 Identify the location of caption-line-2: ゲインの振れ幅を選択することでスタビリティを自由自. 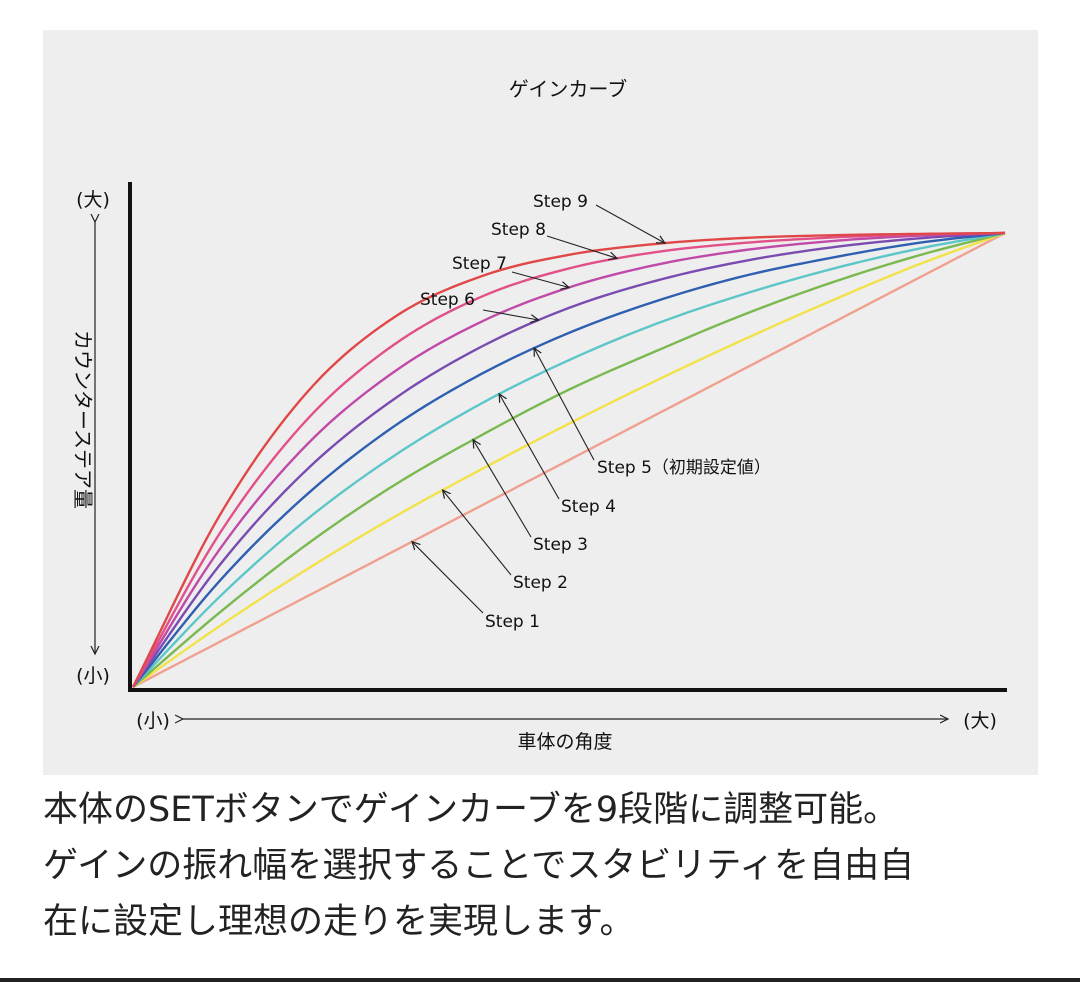
(479, 866).